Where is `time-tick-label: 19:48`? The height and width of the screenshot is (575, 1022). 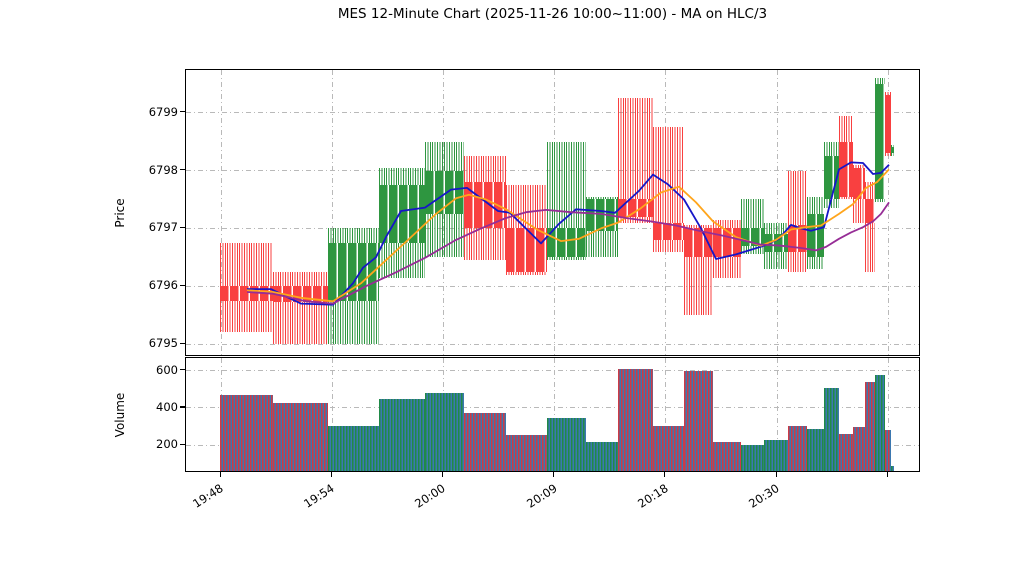
time-tick-label: 19:48 is located at coordinates (208, 496).